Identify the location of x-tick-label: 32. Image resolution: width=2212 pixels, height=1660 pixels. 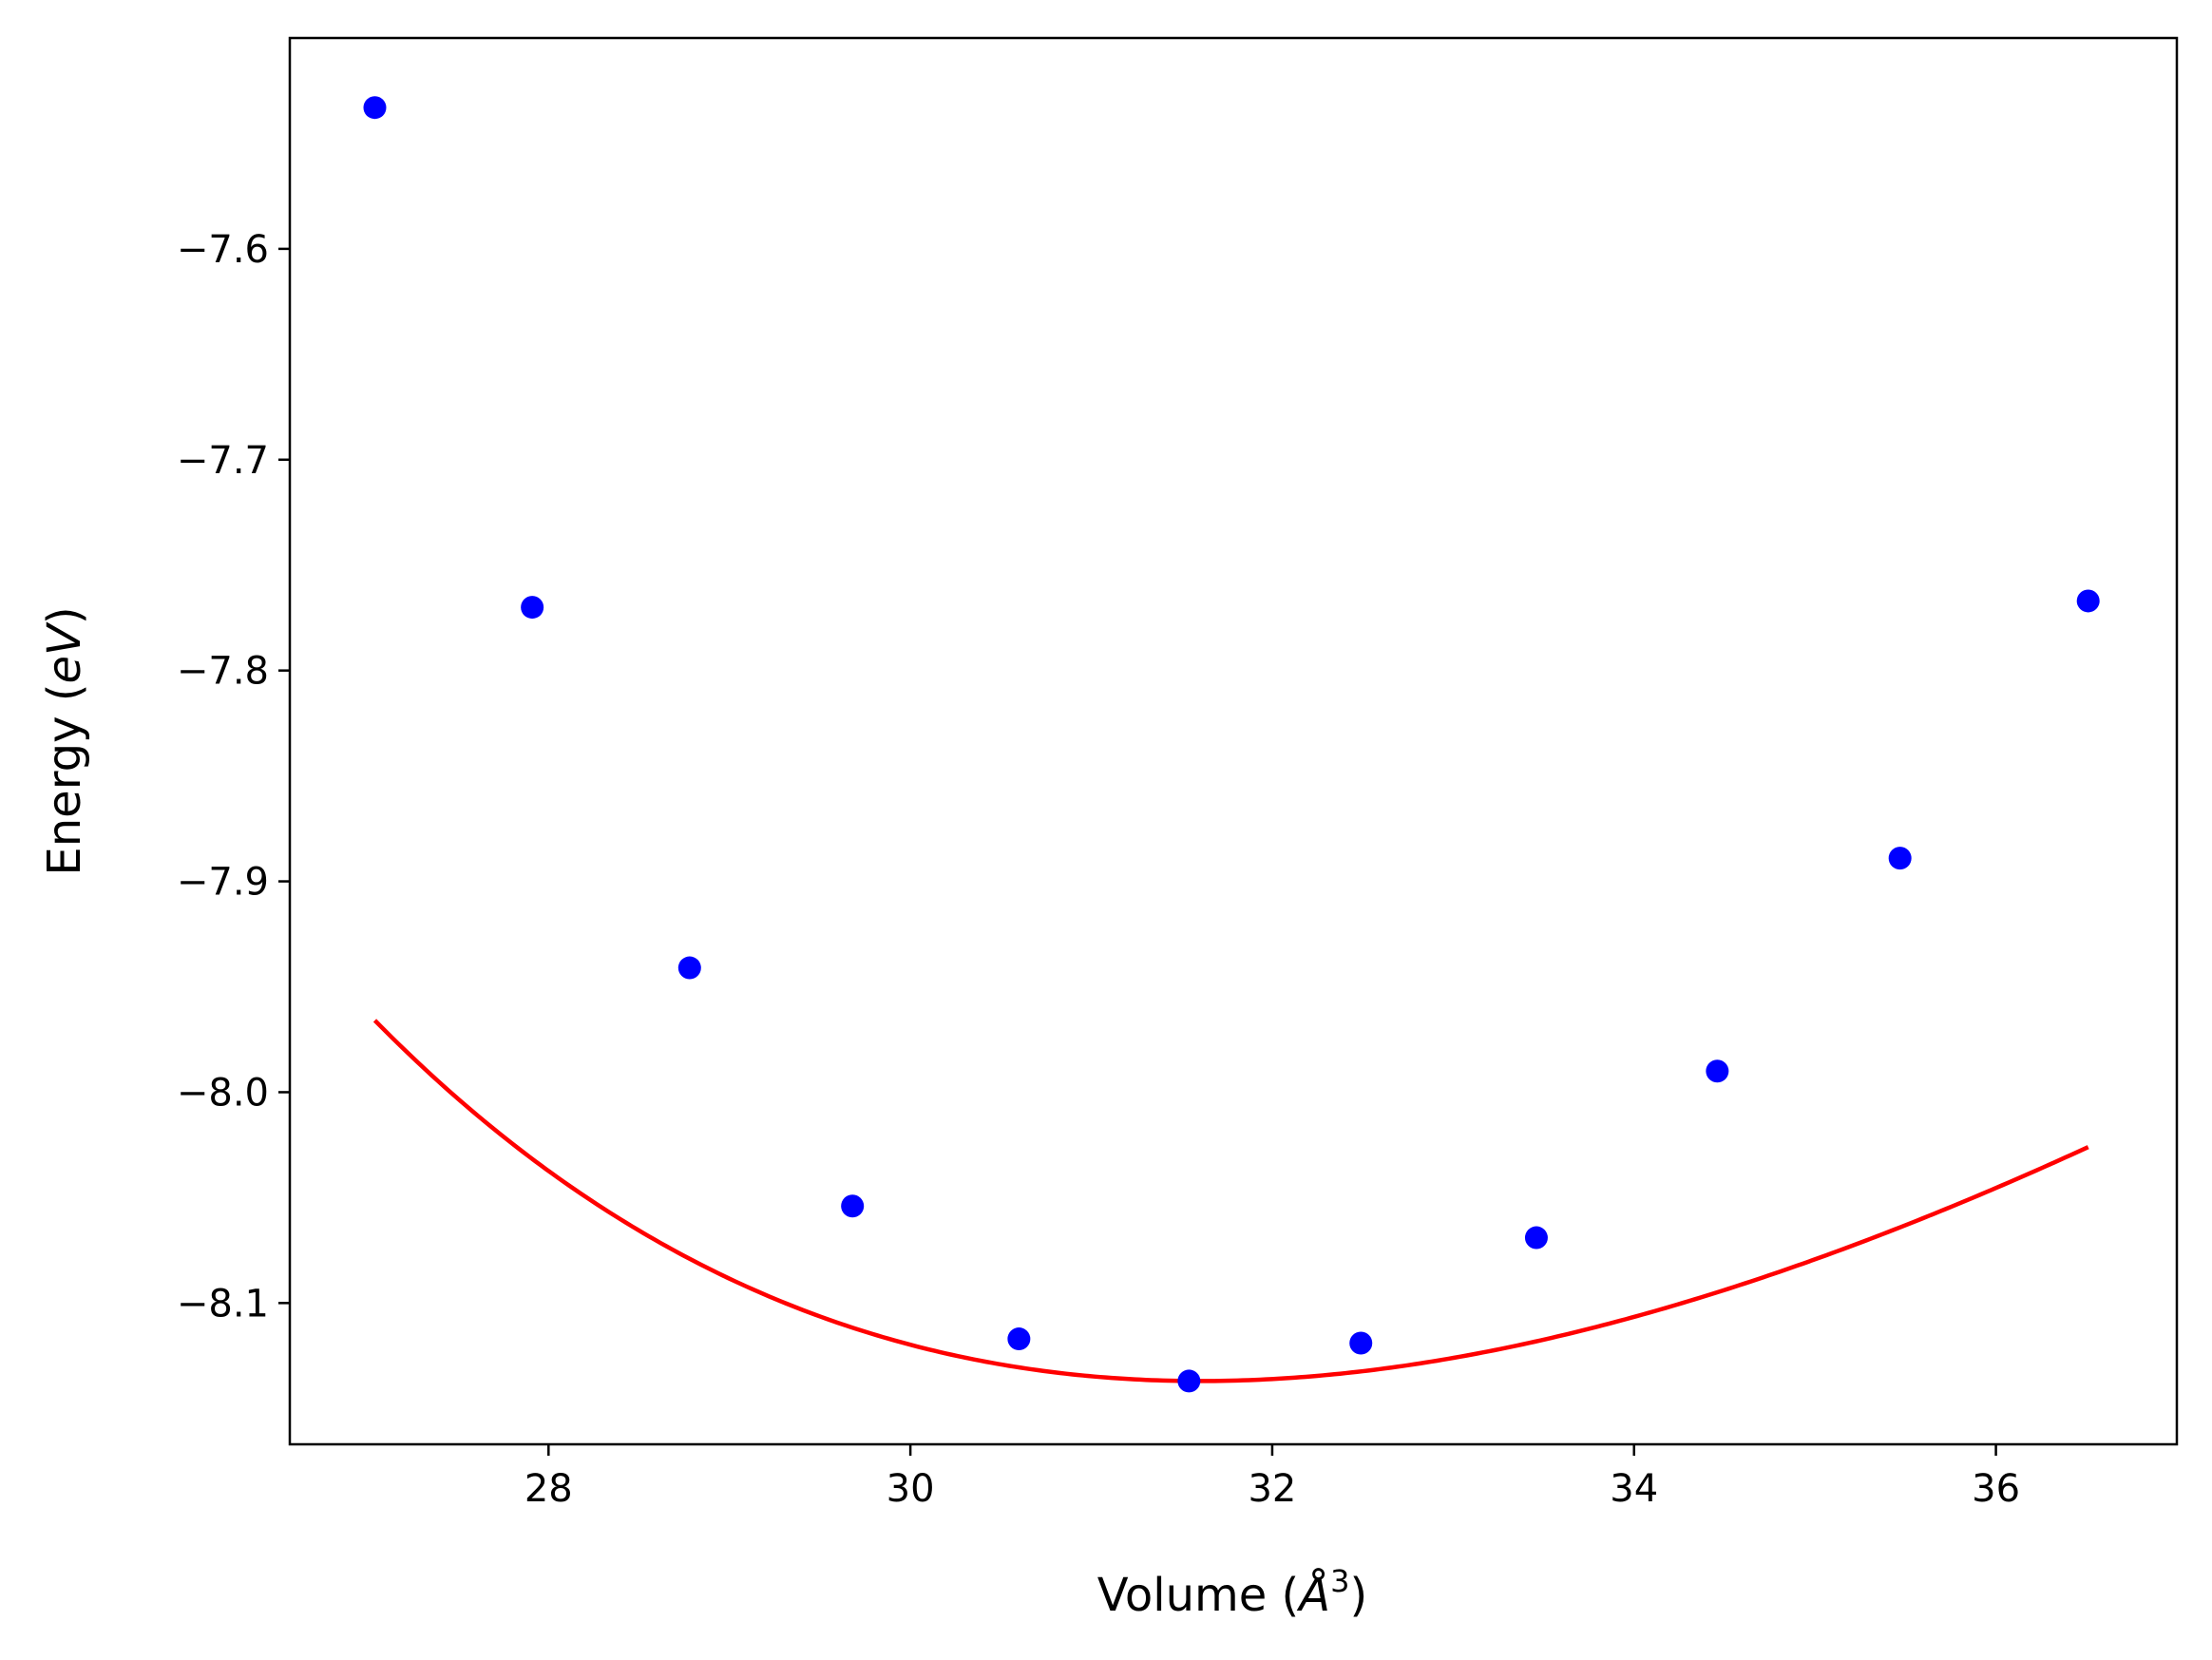
(1272, 1489).